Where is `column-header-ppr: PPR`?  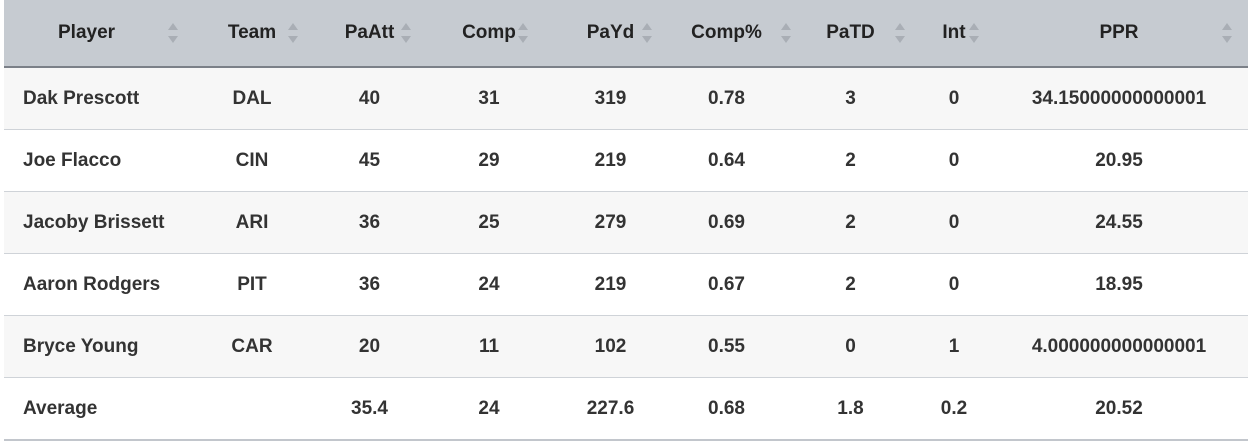 column-header-ppr: PPR is located at coordinates (1119, 34).